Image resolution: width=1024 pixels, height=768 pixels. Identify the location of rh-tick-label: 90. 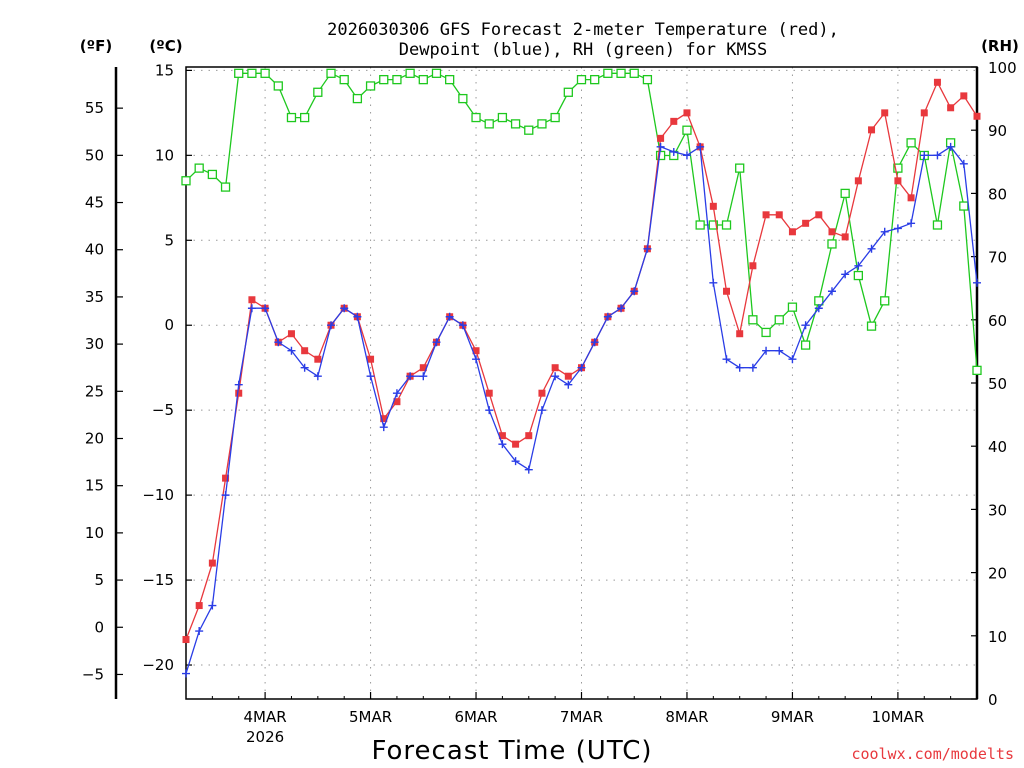
(997, 131).